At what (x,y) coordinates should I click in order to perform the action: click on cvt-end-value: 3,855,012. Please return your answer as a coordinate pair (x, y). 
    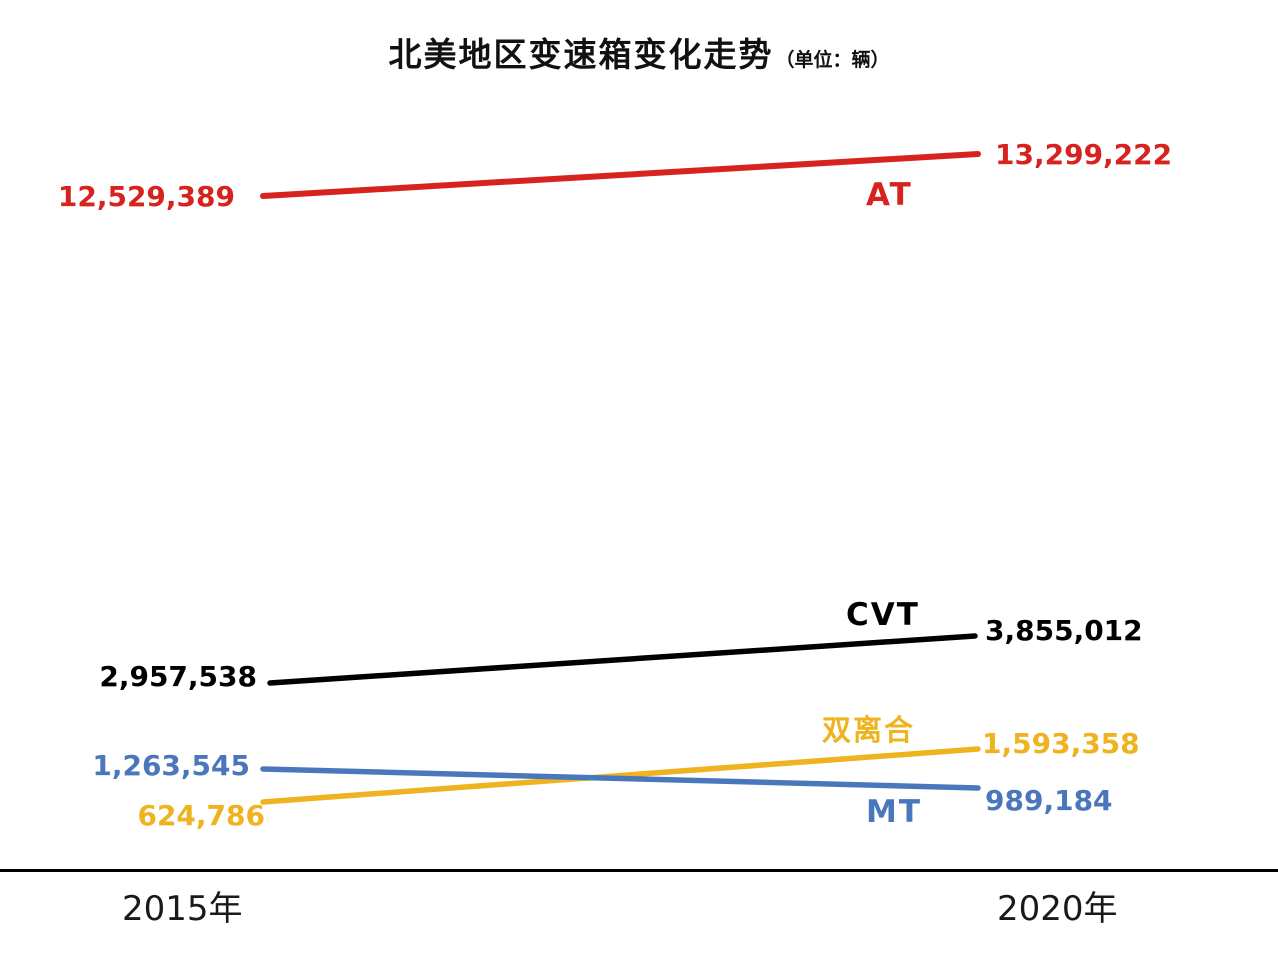
    Looking at the image, I should click on (1064, 630).